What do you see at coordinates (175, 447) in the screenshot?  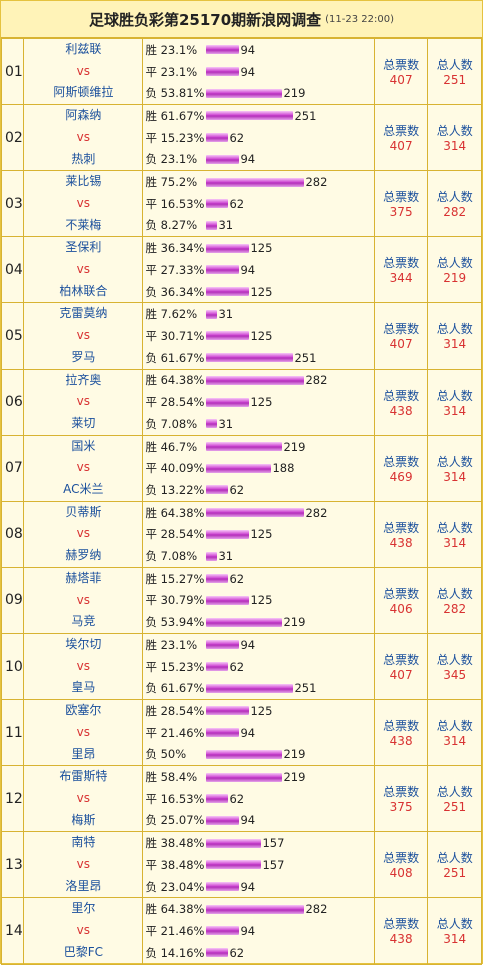 I see `bar-label: 胜 46.7%` at bounding box center [175, 447].